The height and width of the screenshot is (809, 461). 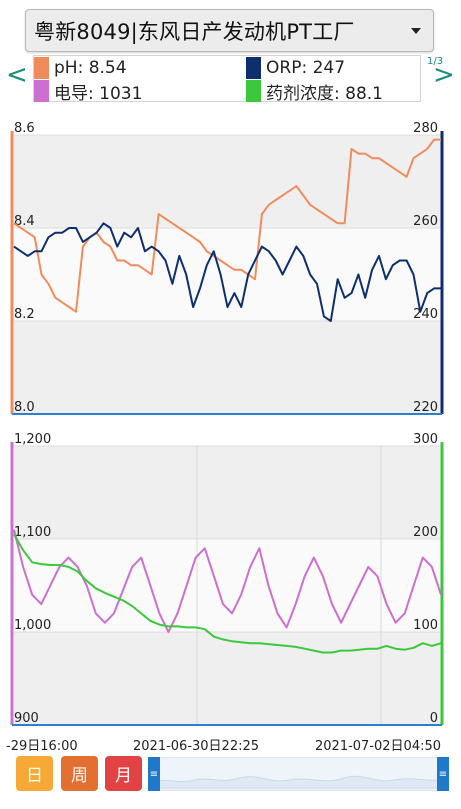 What do you see at coordinates (306, 68) in the screenshot?
I see `legend-label-orp: ORP: 247` at bounding box center [306, 68].